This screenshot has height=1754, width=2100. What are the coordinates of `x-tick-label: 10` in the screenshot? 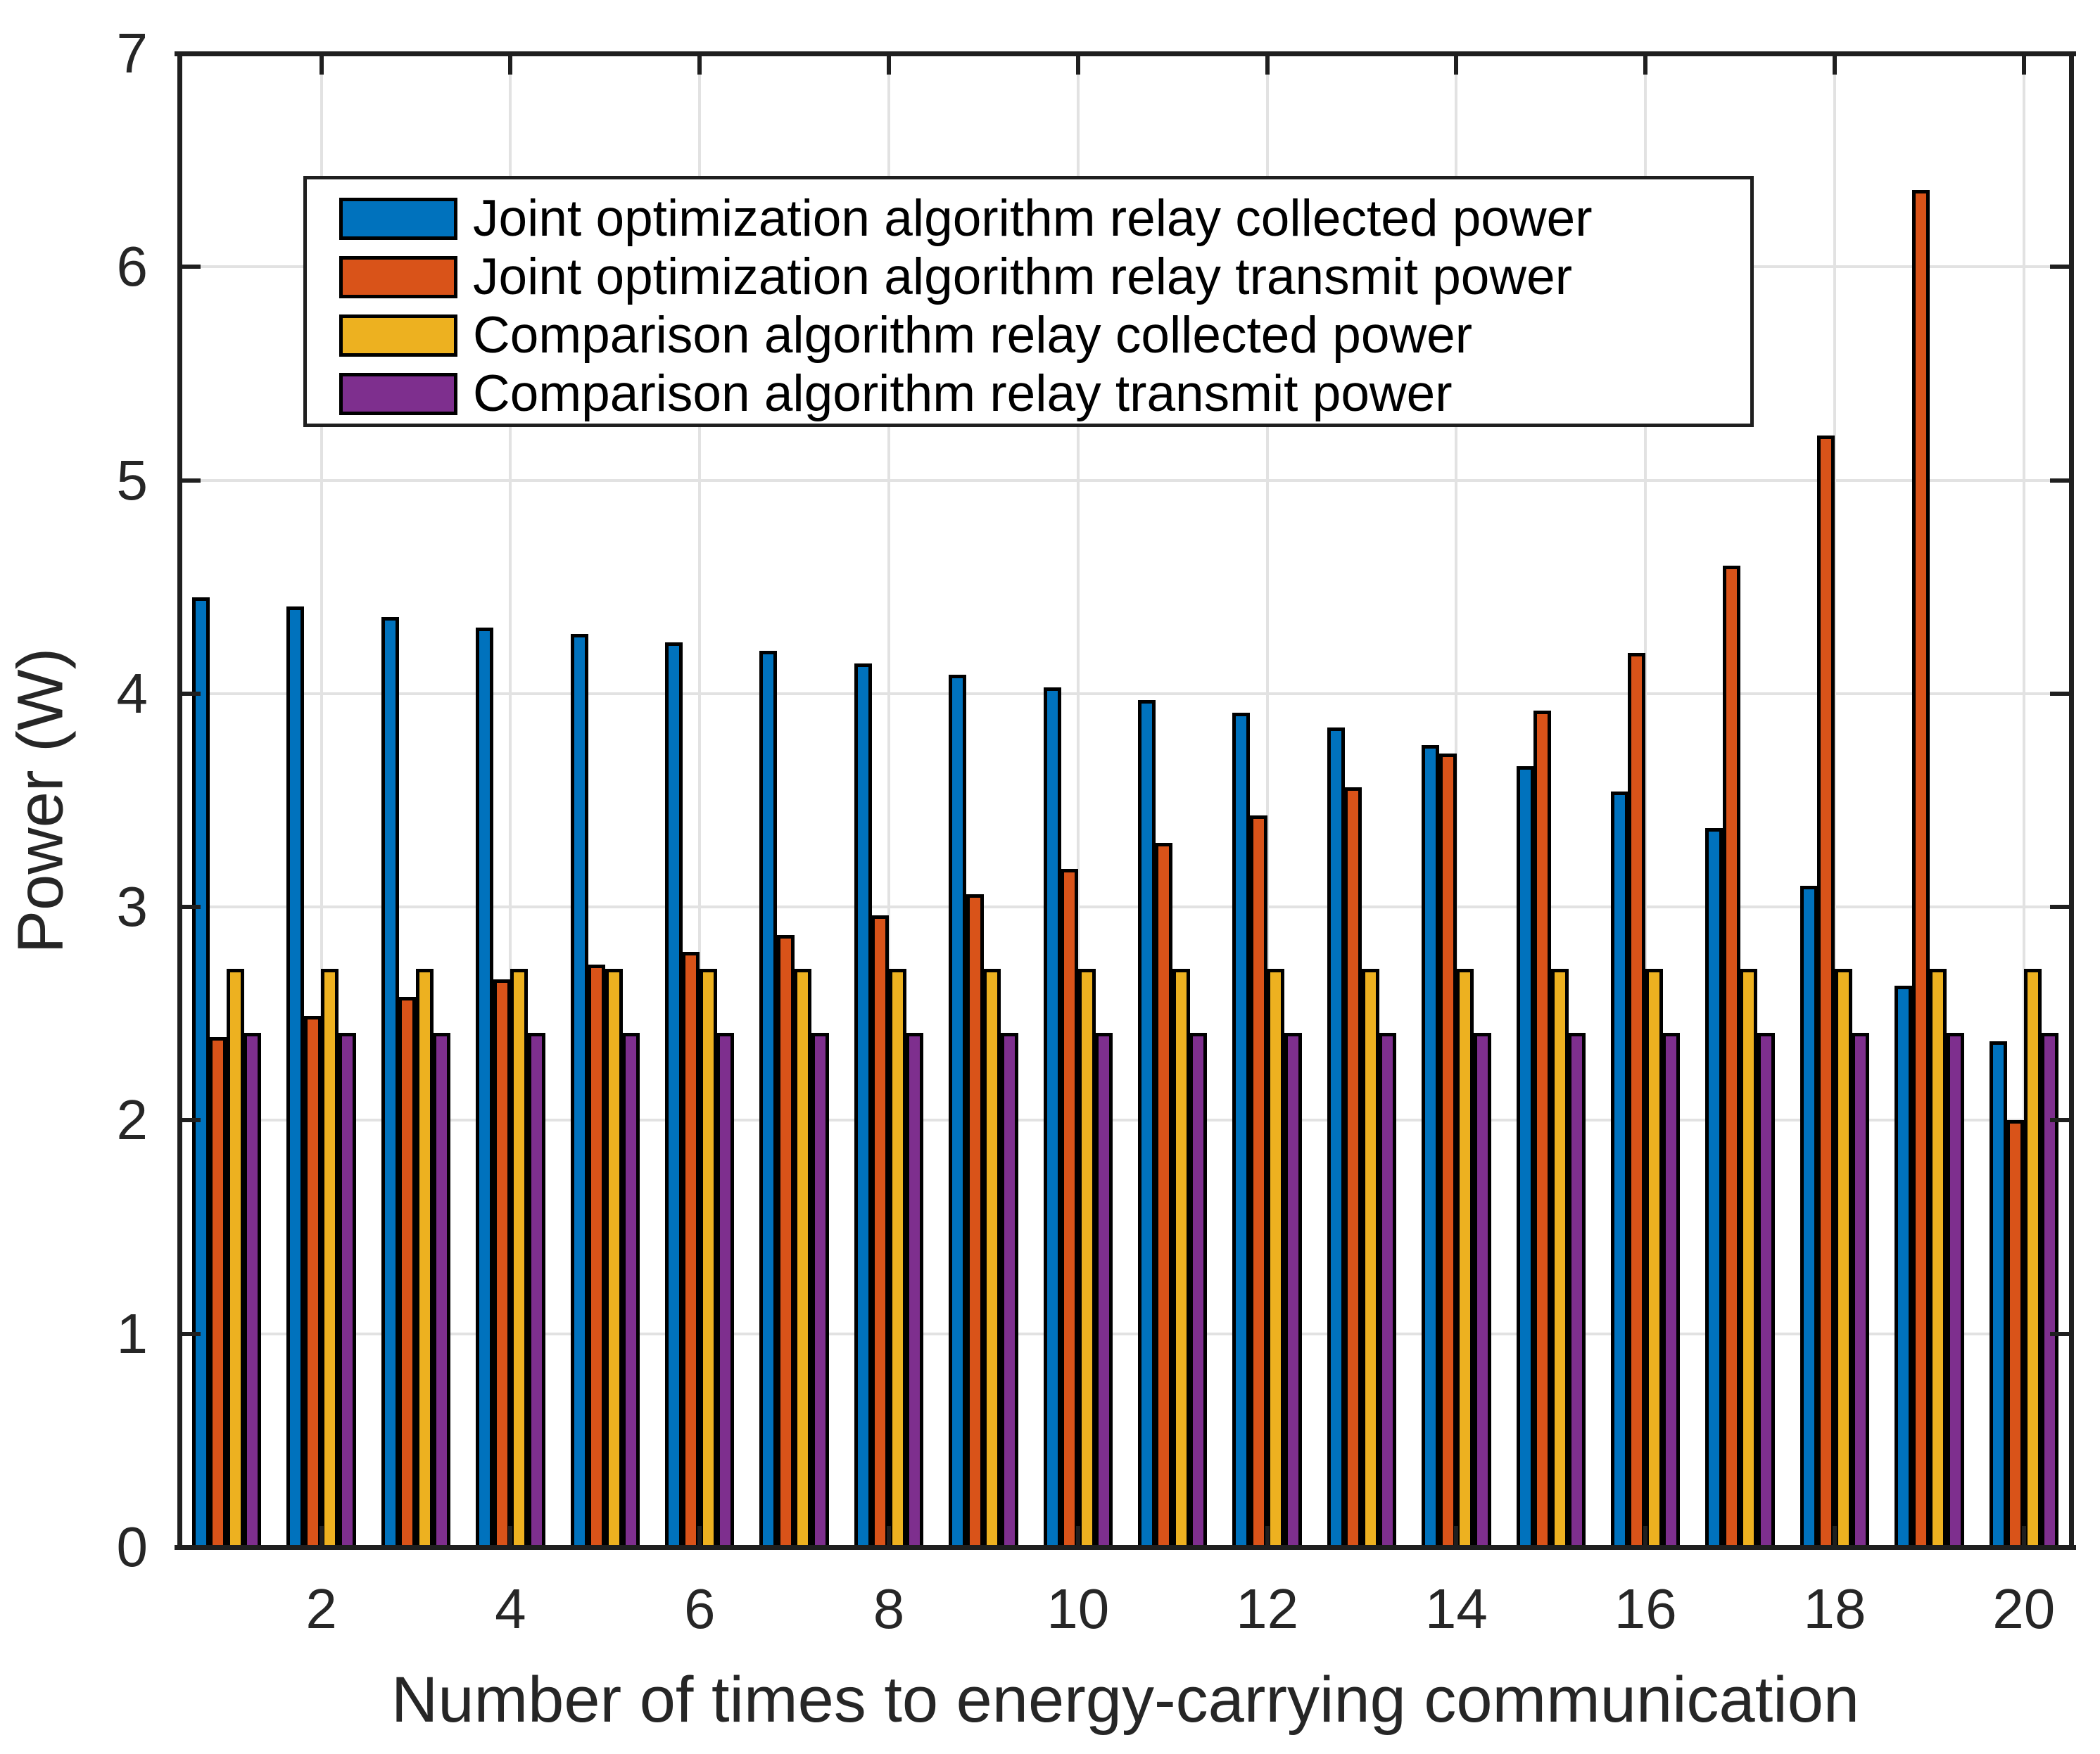 It's located at (1078, 1608).